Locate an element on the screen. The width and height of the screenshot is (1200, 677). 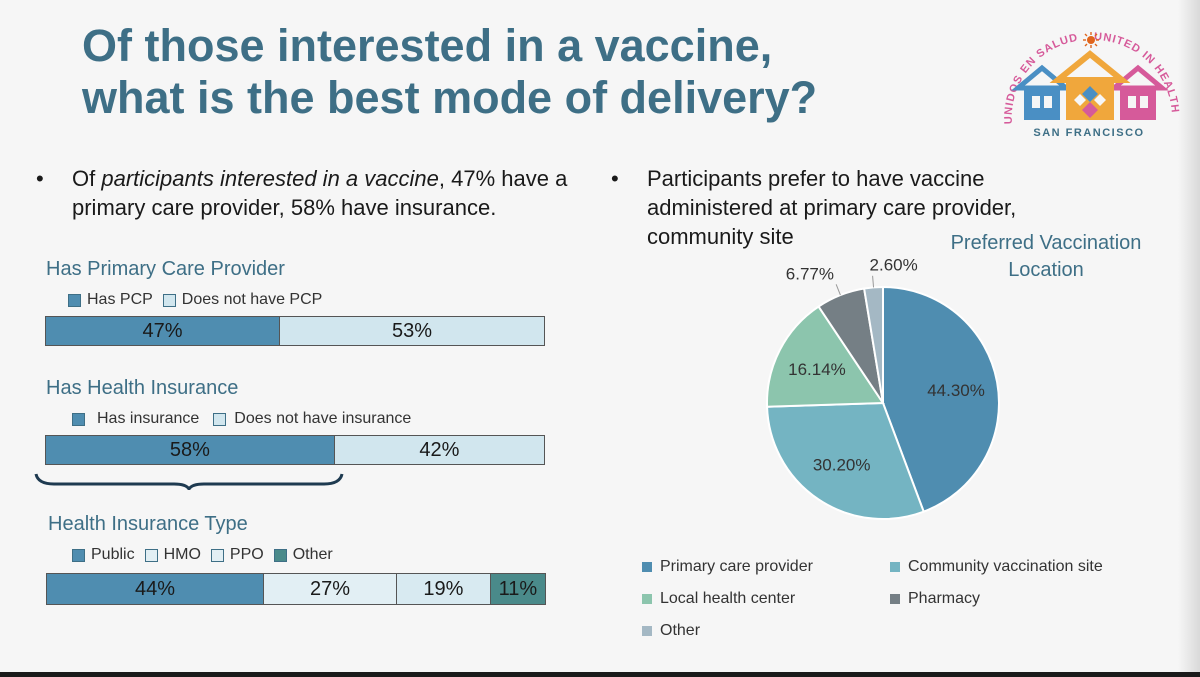
bar-label: 11% is located at coordinates (518, 588).